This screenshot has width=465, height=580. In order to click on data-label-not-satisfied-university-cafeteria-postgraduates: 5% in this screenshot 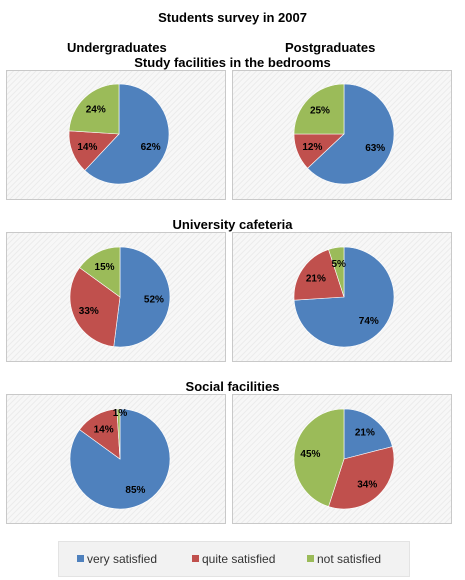, I will do `click(338, 264)`.